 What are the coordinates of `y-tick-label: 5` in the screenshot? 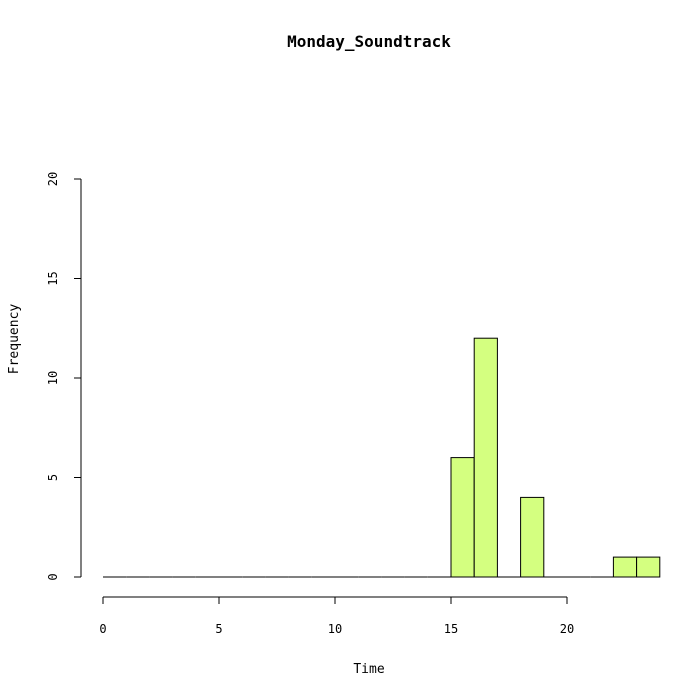 It's located at (53, 477).